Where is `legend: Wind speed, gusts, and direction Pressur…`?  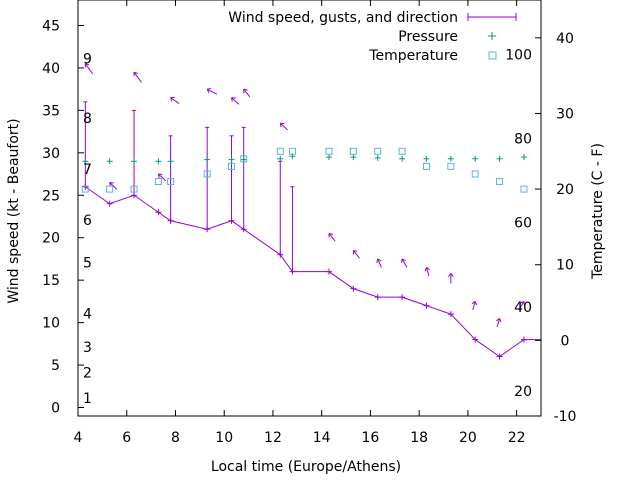 legend: Wind speed, gusts, and direction Pressur… is located at coordinates (372, 37).